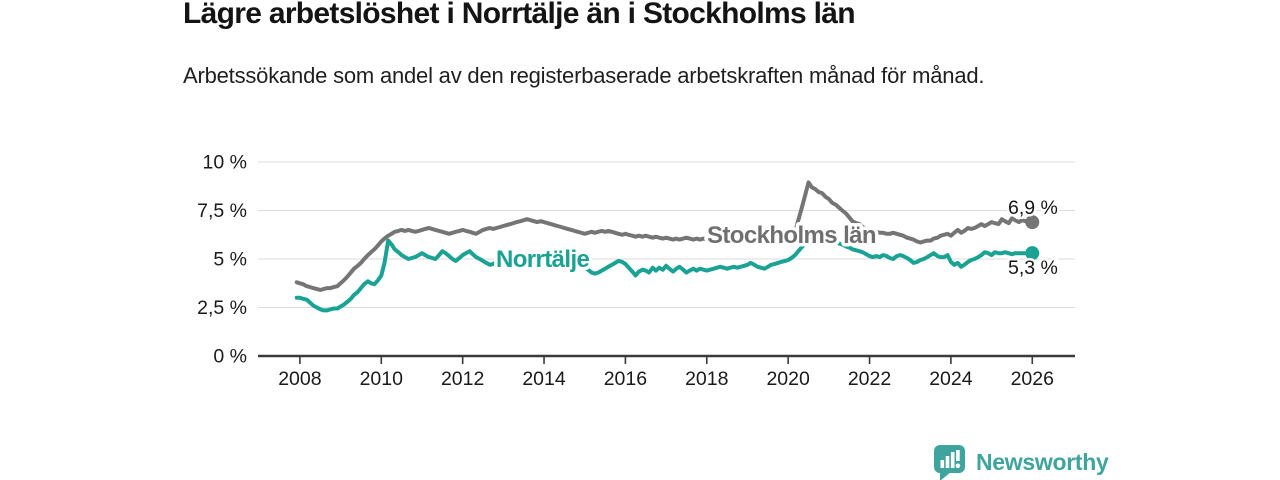  What do you see at coordinates (625, 379) in the screenshot?
I see `x-axis-label: 2016` at bounding box center [625, 379].